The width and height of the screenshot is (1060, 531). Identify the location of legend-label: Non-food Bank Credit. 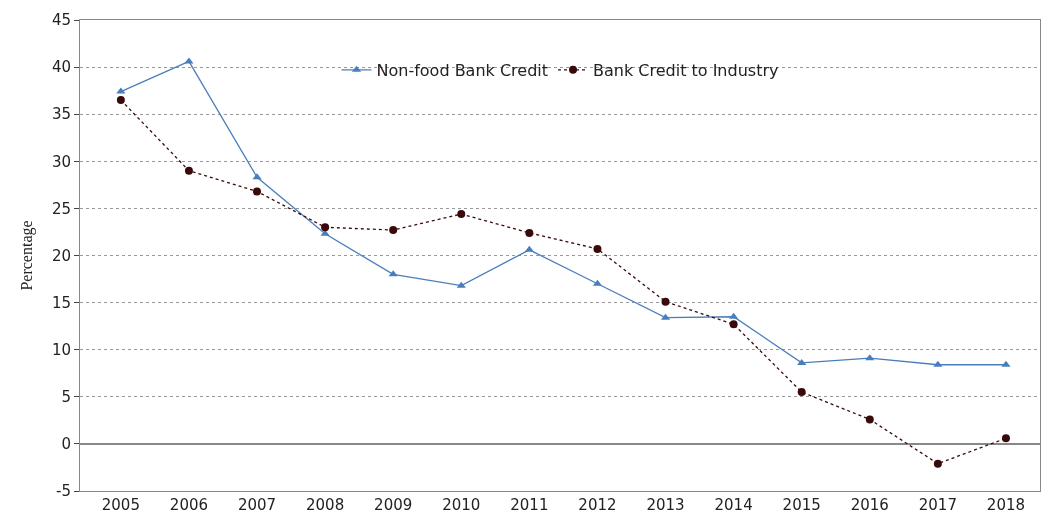
(462, 71).